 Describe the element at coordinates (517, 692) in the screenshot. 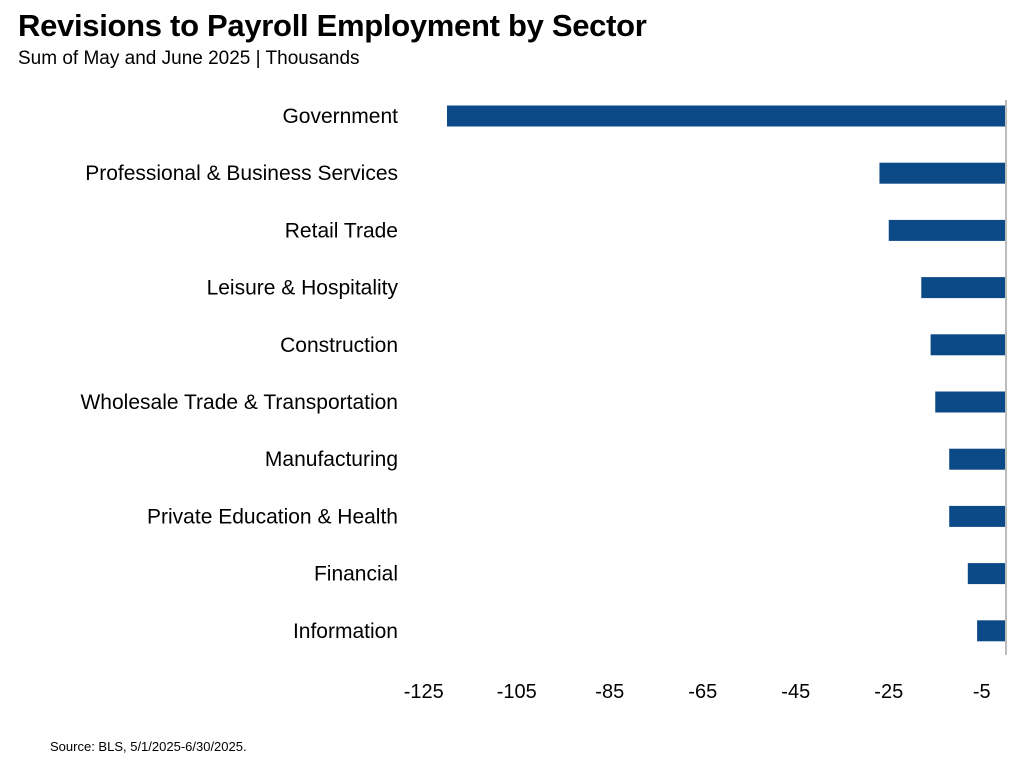

I see `x-tick-label: -105` at that location.